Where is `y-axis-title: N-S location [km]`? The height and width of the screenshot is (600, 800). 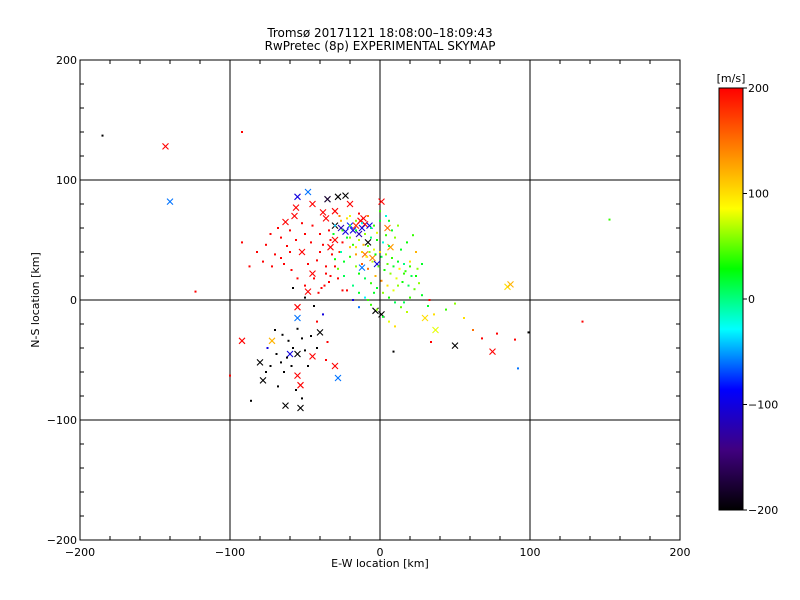 y-axis-title: N-S location [km] is located at coordinates (35, 300).